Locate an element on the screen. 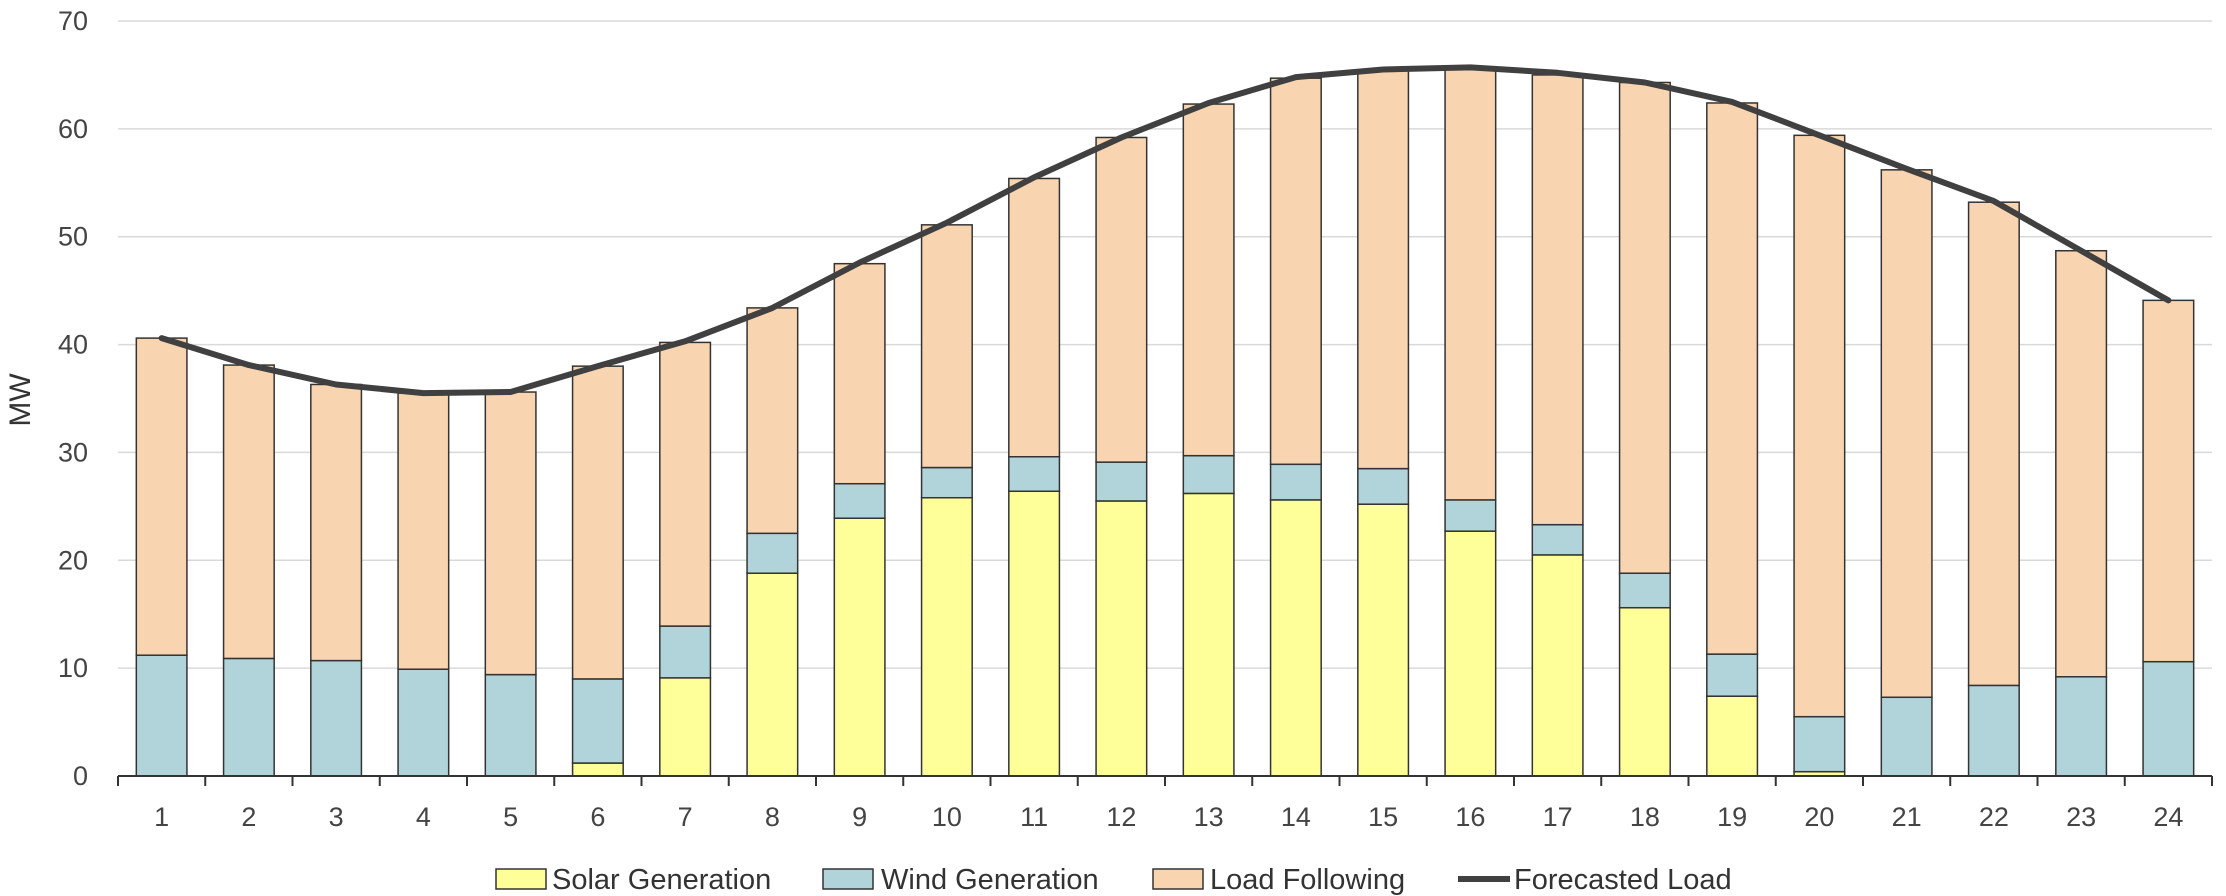 The image size is (2226, 896). x-tick-label-7: 7 is located at coordinates (685, 817).